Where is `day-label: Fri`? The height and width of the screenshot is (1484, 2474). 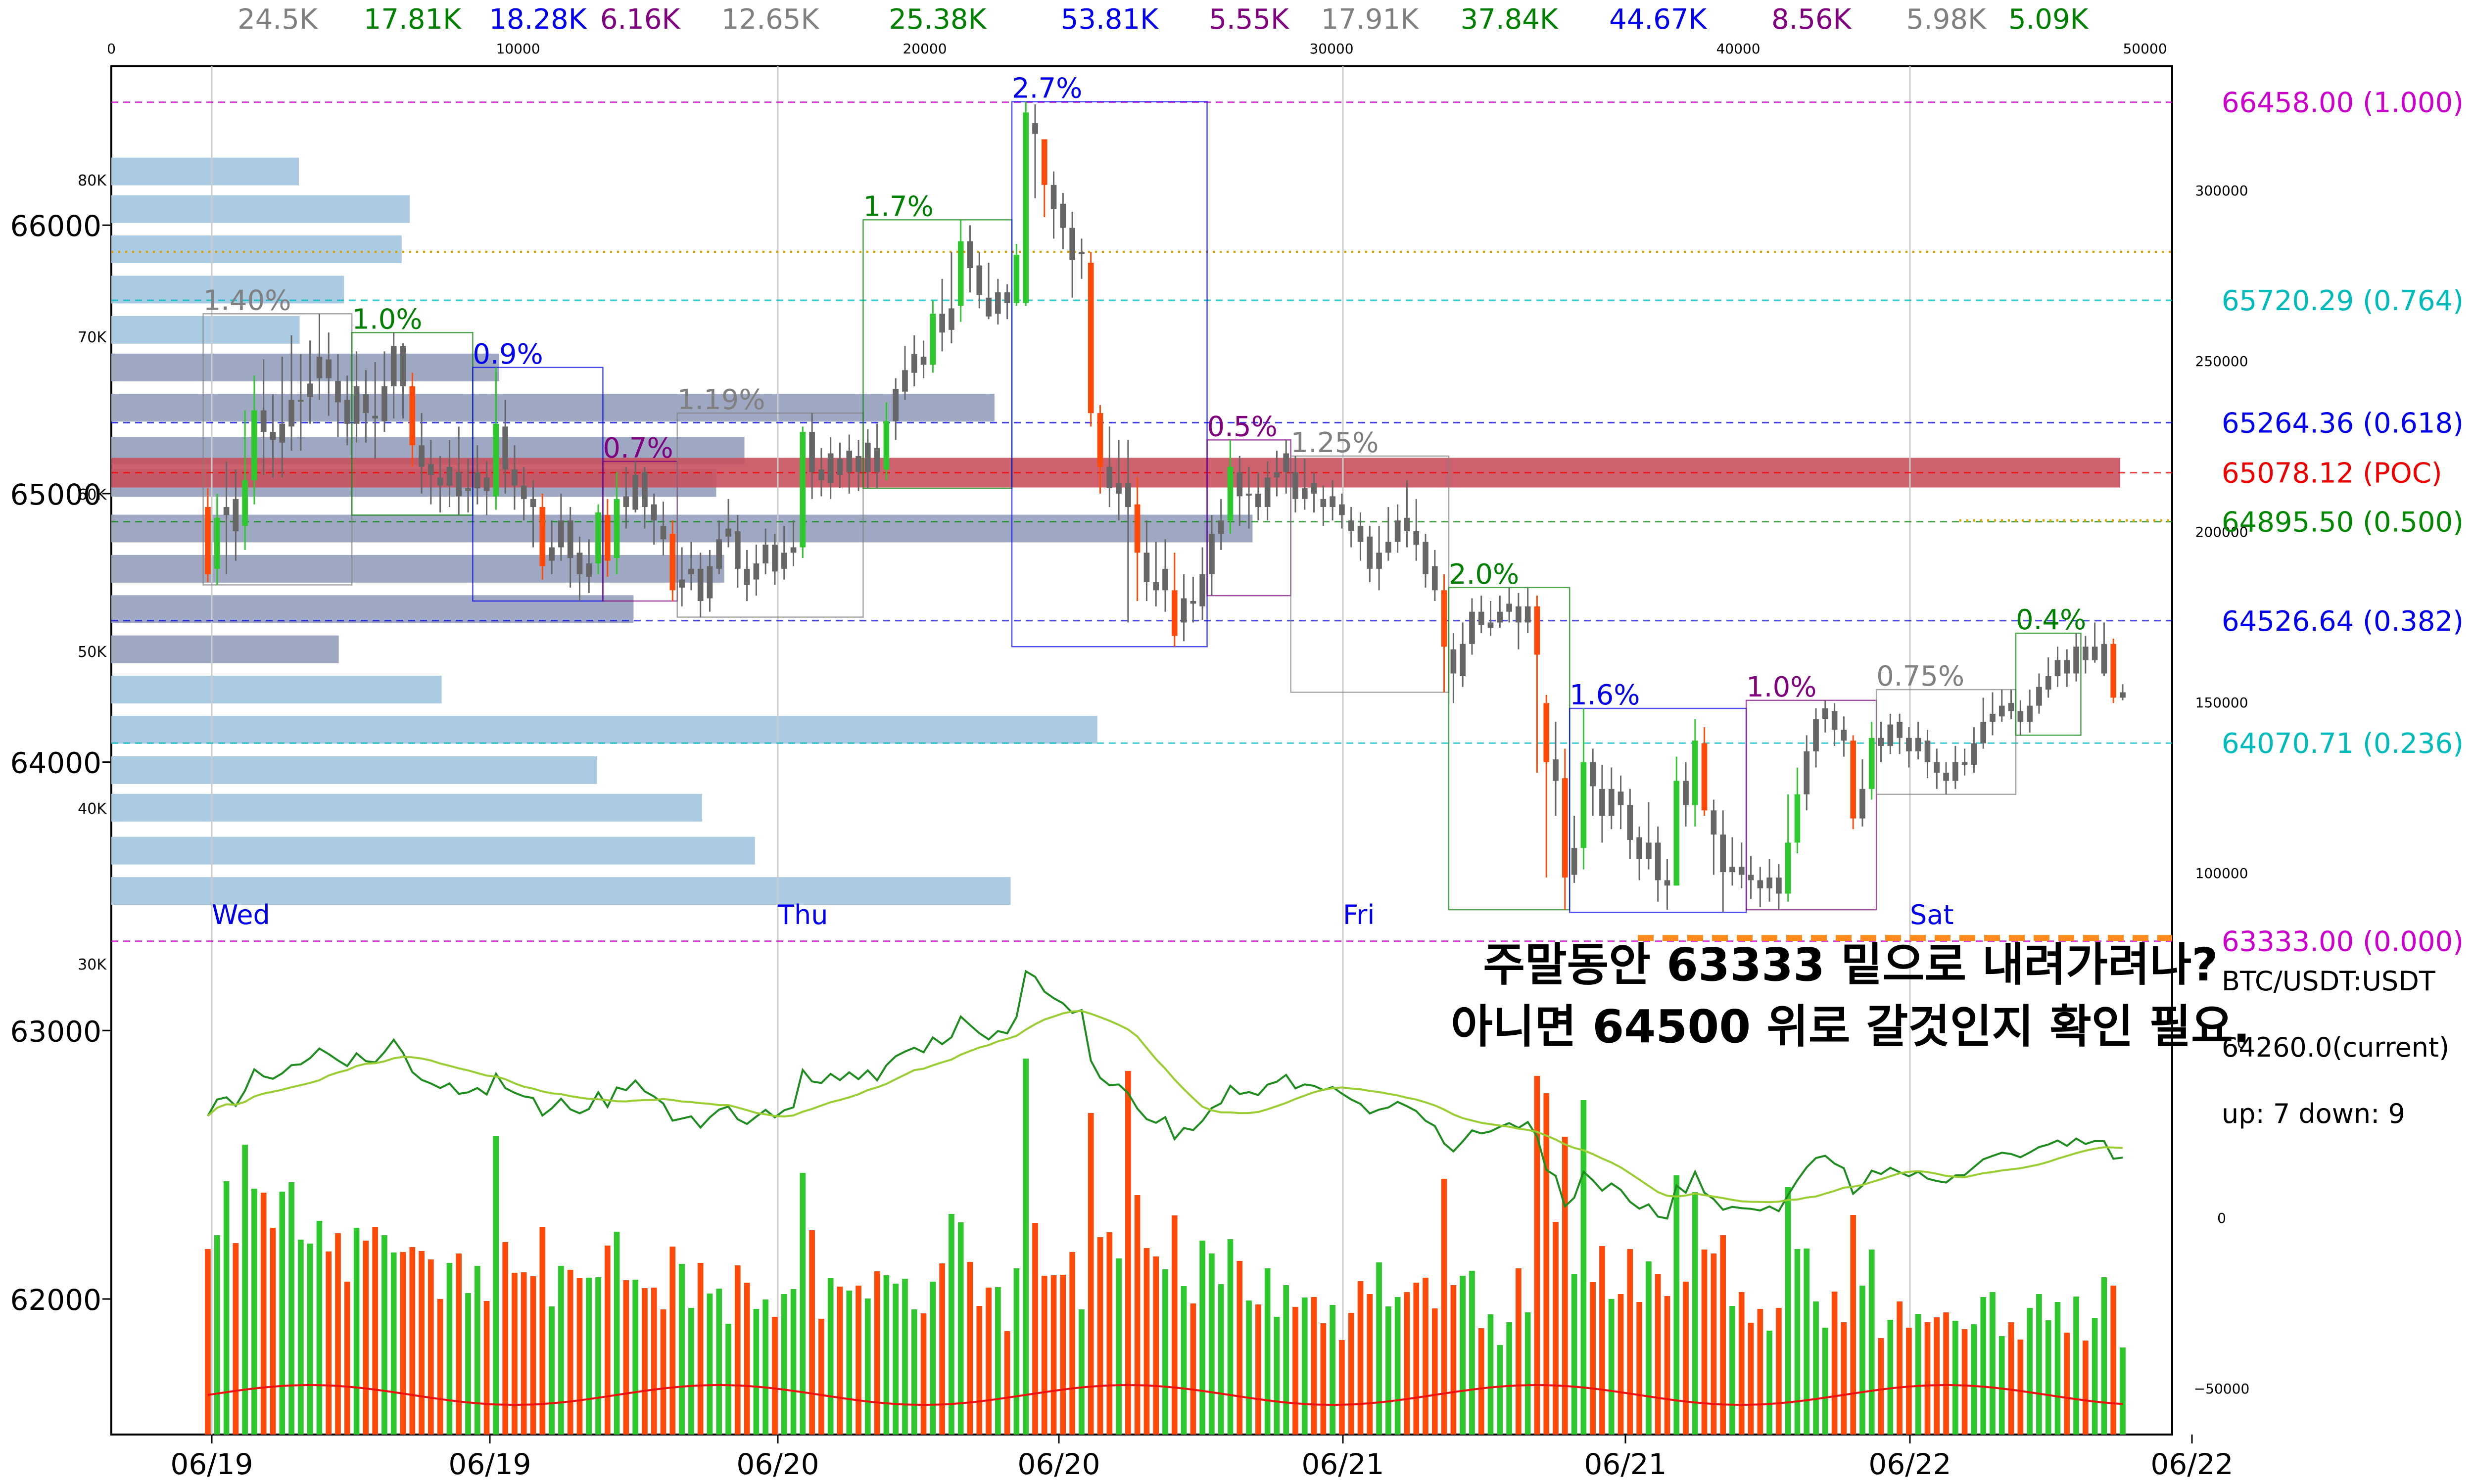 day-label: Fri is located at coordinates (1359, 914).